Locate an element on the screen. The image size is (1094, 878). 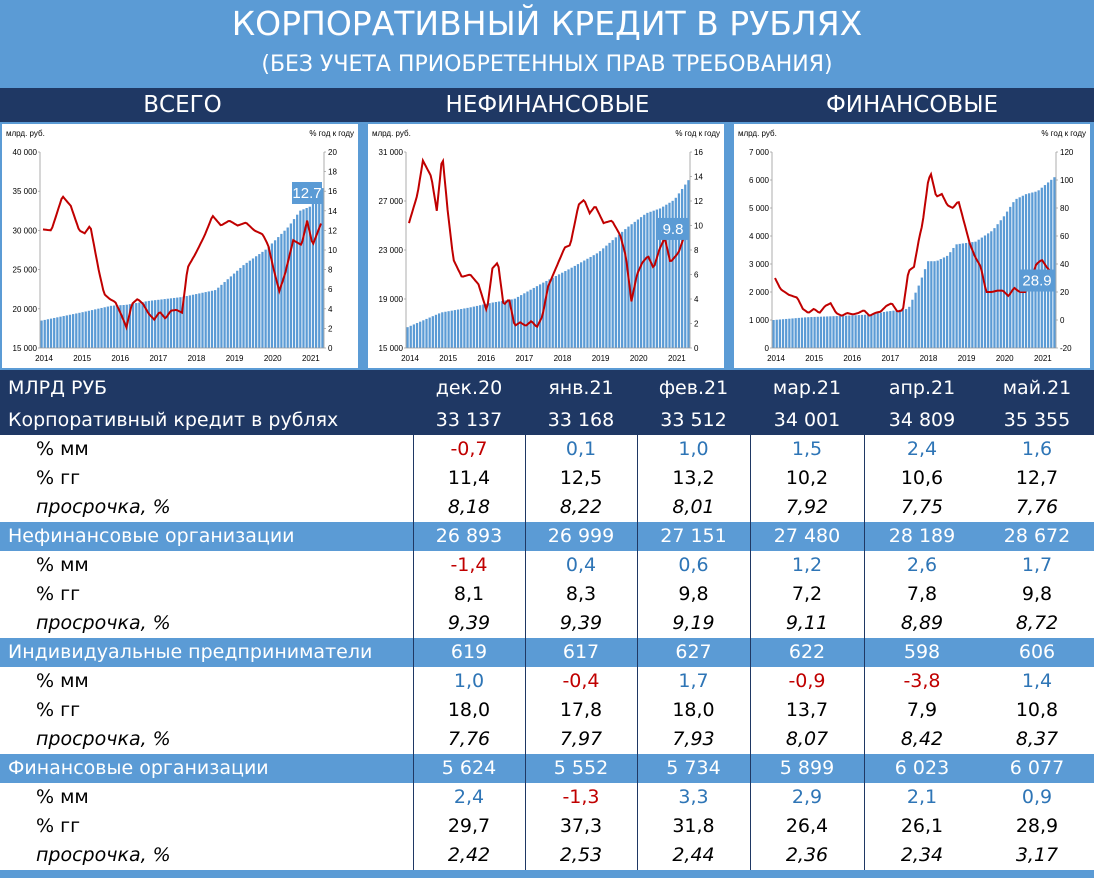
x-tick-label: 2018 is located at coordinates (563, 358).